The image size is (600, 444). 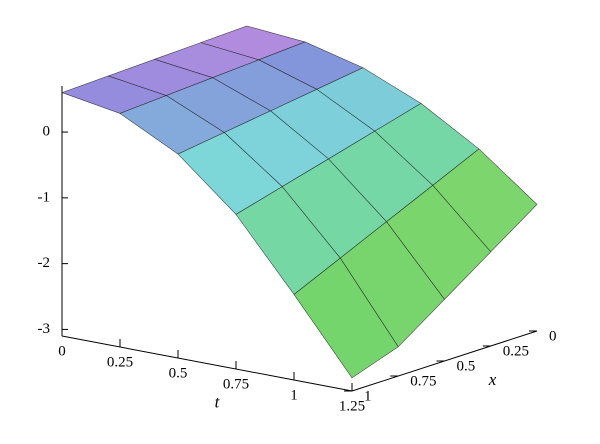 What do you see at coordinates (294, 395) in the screenshot?
I see `t-tick-label: 1` at bounding box center [294, 395].